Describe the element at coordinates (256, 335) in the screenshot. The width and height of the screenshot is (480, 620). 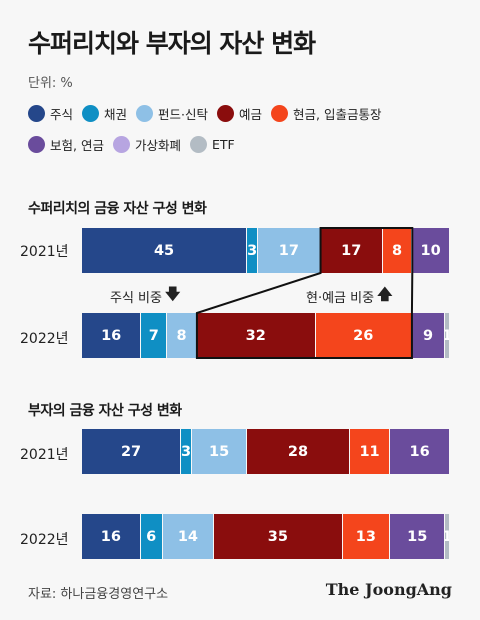
I see `bar-segment: 32` at that location.